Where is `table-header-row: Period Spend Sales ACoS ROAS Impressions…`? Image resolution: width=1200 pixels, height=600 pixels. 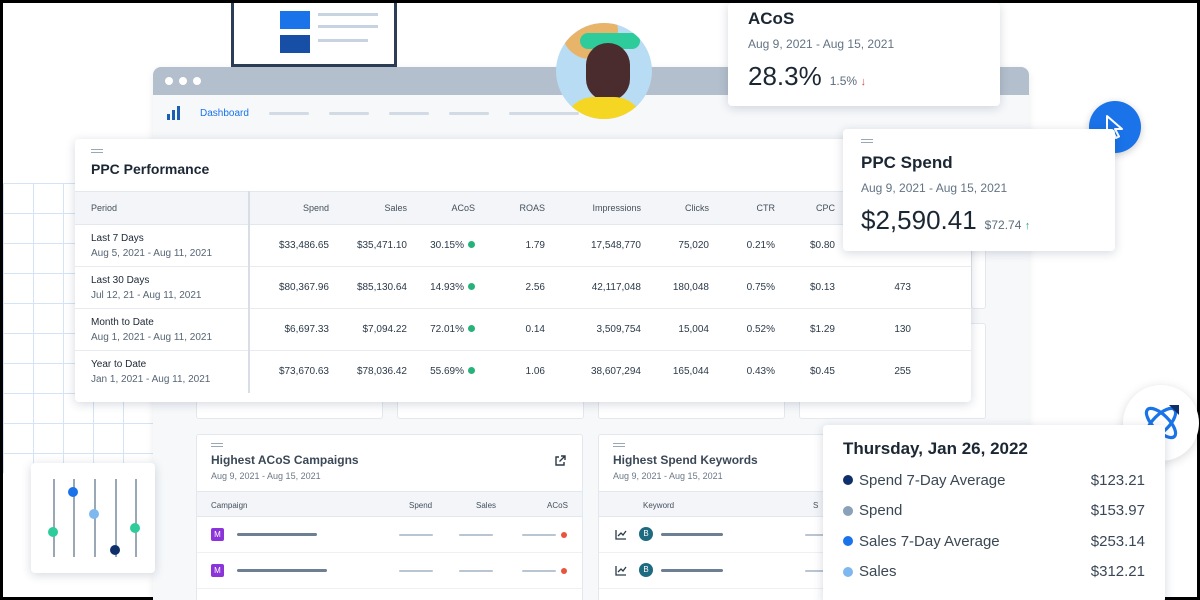 table-header-row: Period Spend Sales ACoS ROAS Impressions… is located at coordinates (523, 208).